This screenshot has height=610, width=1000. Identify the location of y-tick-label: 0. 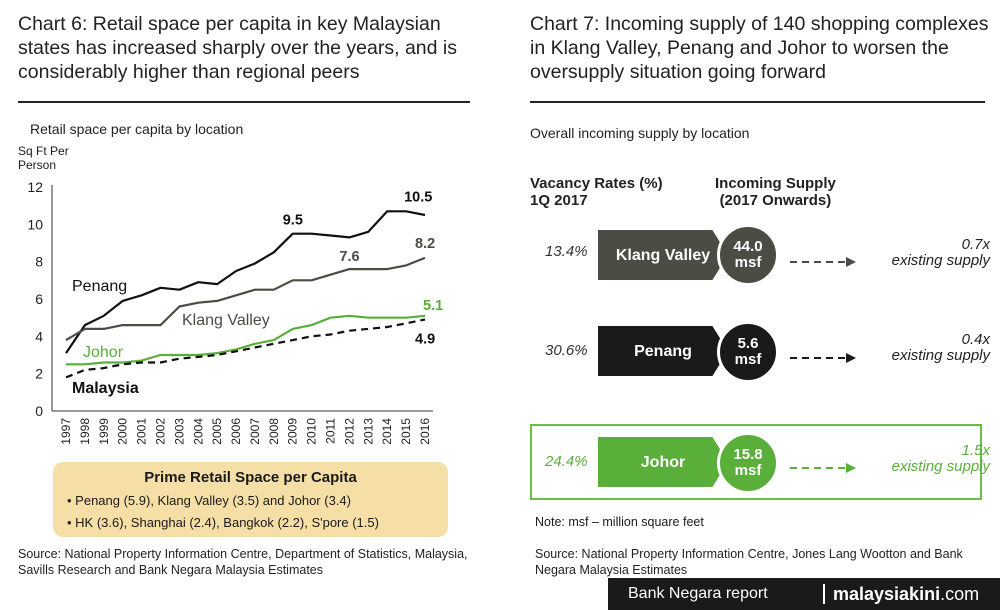
(39, 411).